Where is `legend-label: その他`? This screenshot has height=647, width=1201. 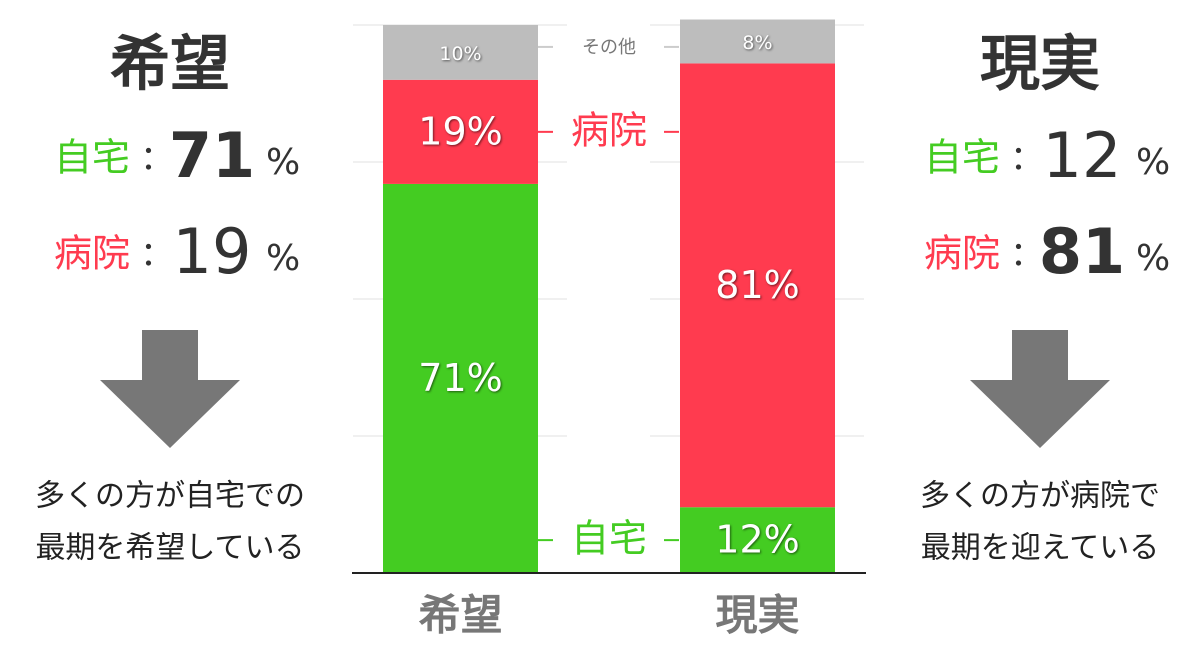
legend-label: その他 is located at coordinates (609, 47).